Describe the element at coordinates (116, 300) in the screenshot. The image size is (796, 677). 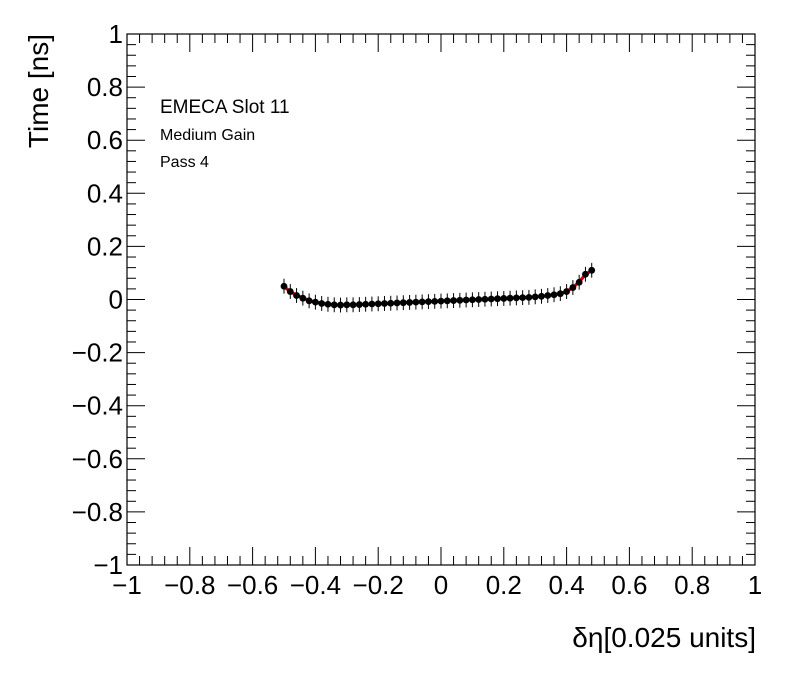
I see `y-tick-label: 0` at that location.